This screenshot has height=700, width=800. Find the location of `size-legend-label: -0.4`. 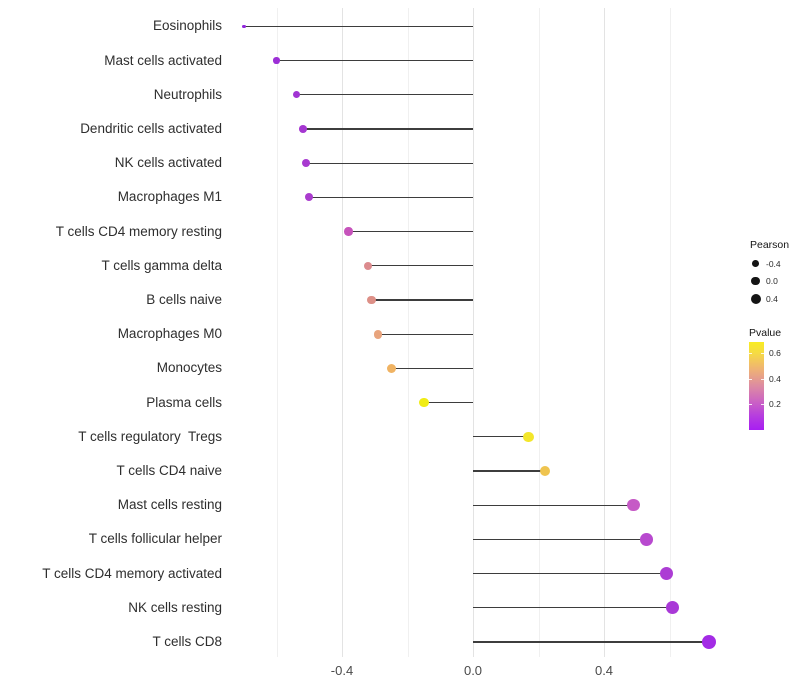

size-legend-label: -0.4 is located at coordinates (773, 263).